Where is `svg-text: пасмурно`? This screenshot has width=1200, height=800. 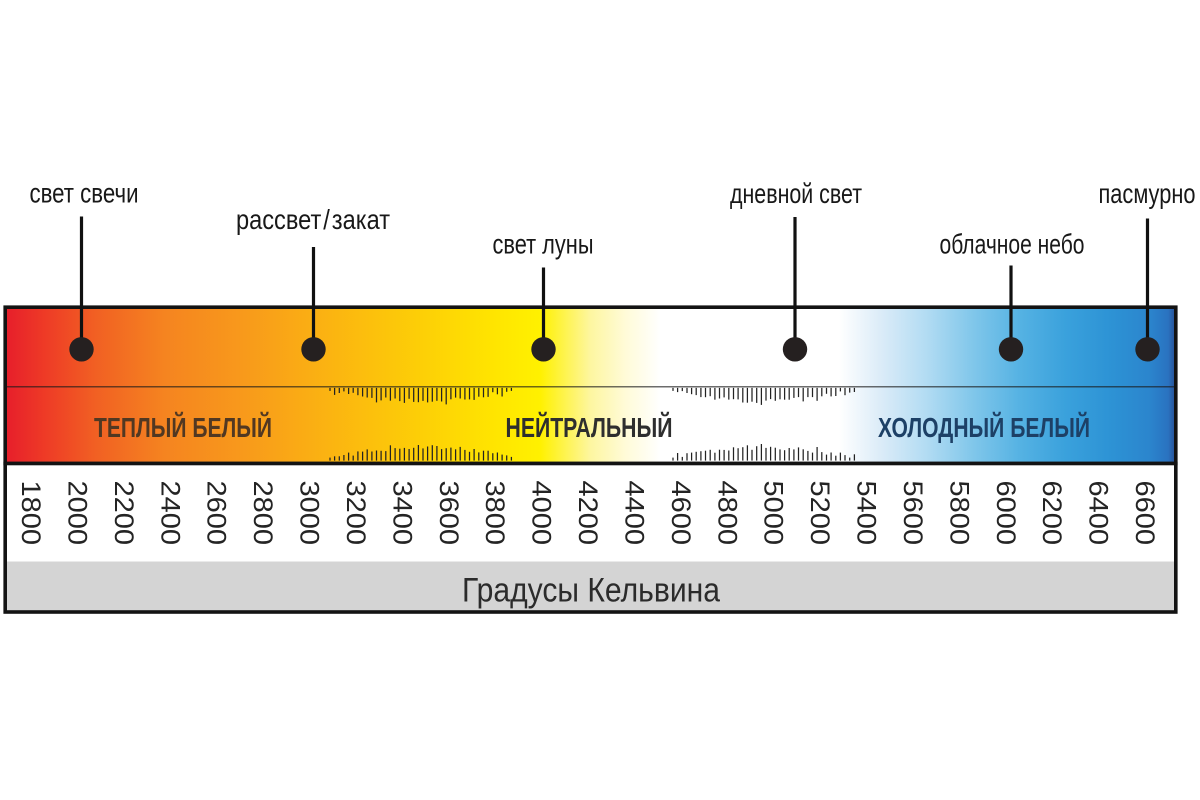
svg-text: пасмурно is located at coordinates (1147, 193).